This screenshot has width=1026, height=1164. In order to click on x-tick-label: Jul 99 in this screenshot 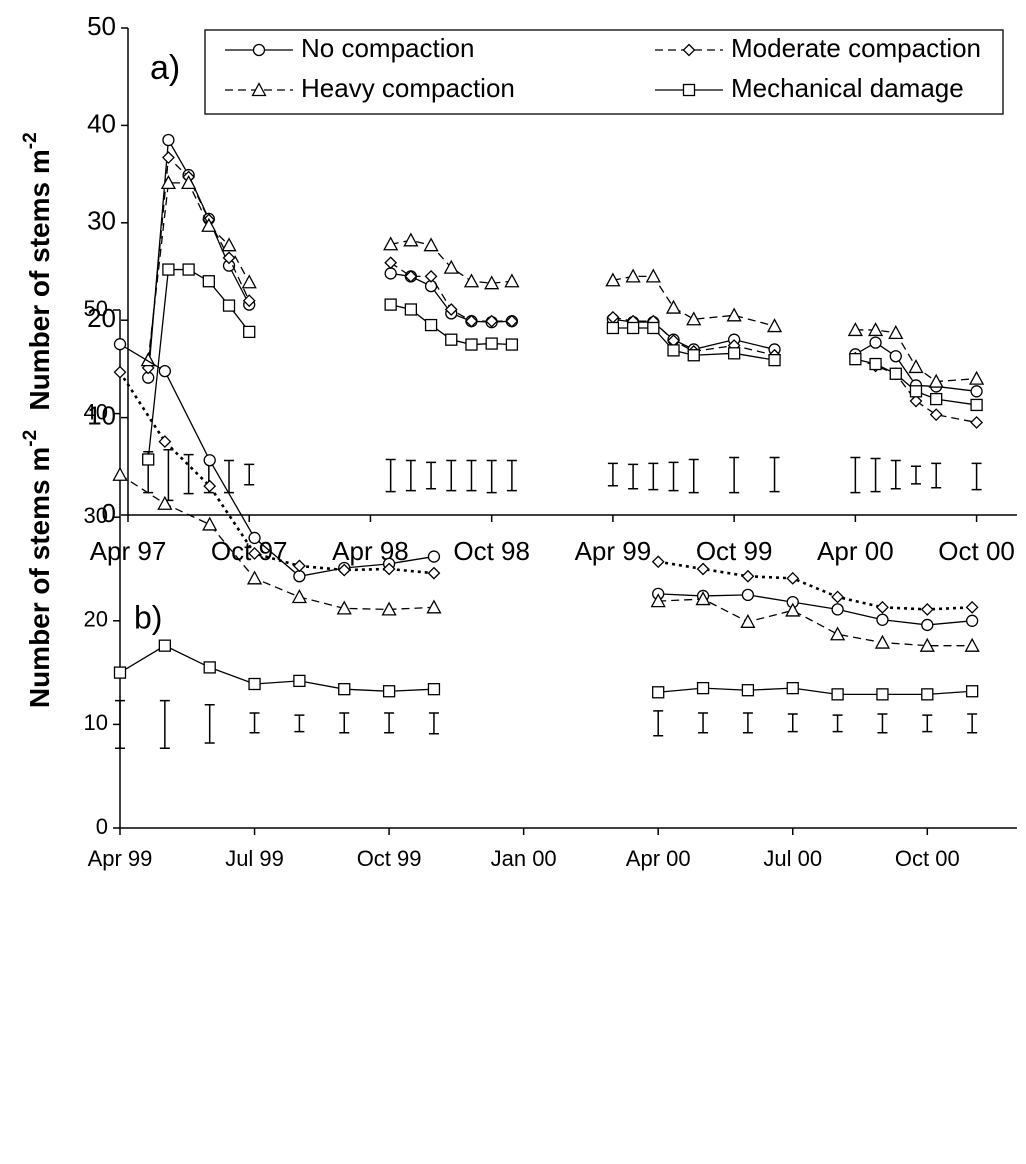, I will do `click(254, 858)`.